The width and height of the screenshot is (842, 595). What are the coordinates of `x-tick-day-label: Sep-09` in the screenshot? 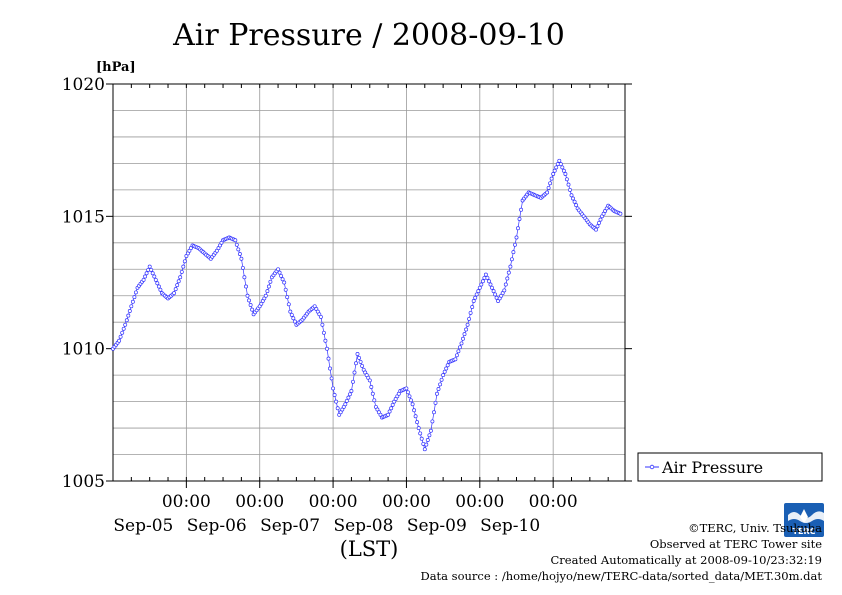 It's located at (437, 526).